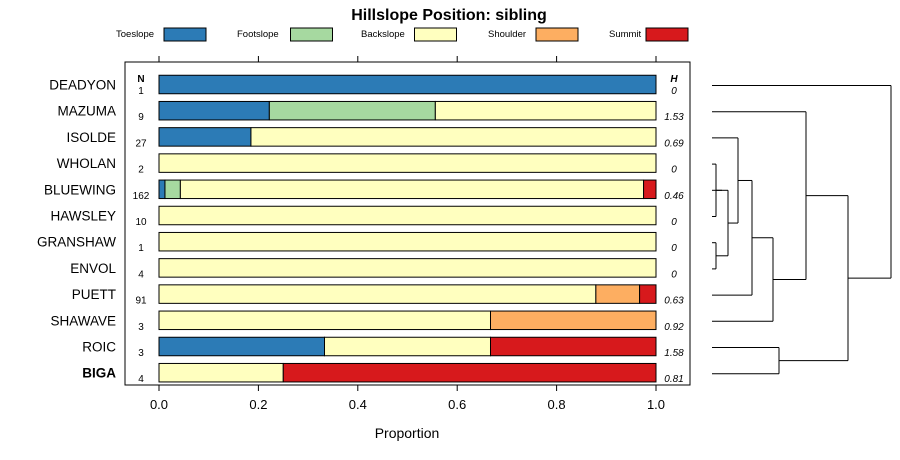  Describe the element at coordinates (140, 79) in the screenshot. I see `n-header: N` at that location.